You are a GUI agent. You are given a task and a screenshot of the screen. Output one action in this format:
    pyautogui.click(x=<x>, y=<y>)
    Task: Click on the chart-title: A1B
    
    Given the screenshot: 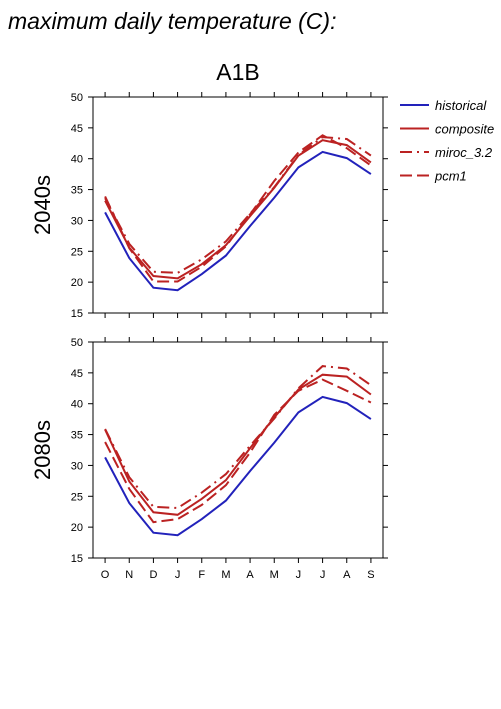 What is the action you would take?
    pyautogui.click(x=237, y=72)
    